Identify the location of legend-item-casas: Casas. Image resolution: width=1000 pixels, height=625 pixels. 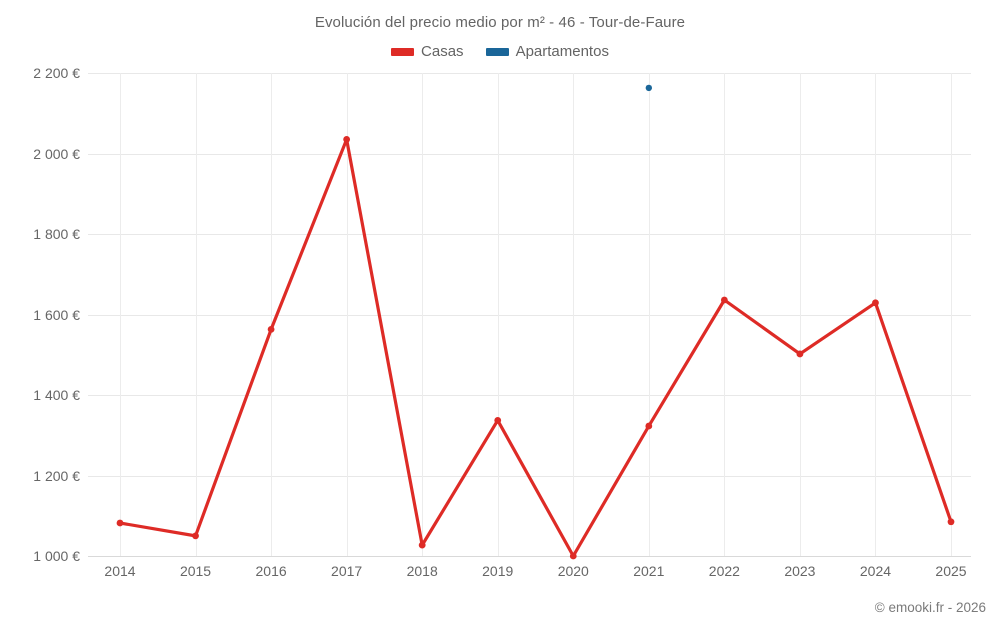
(427, 51).